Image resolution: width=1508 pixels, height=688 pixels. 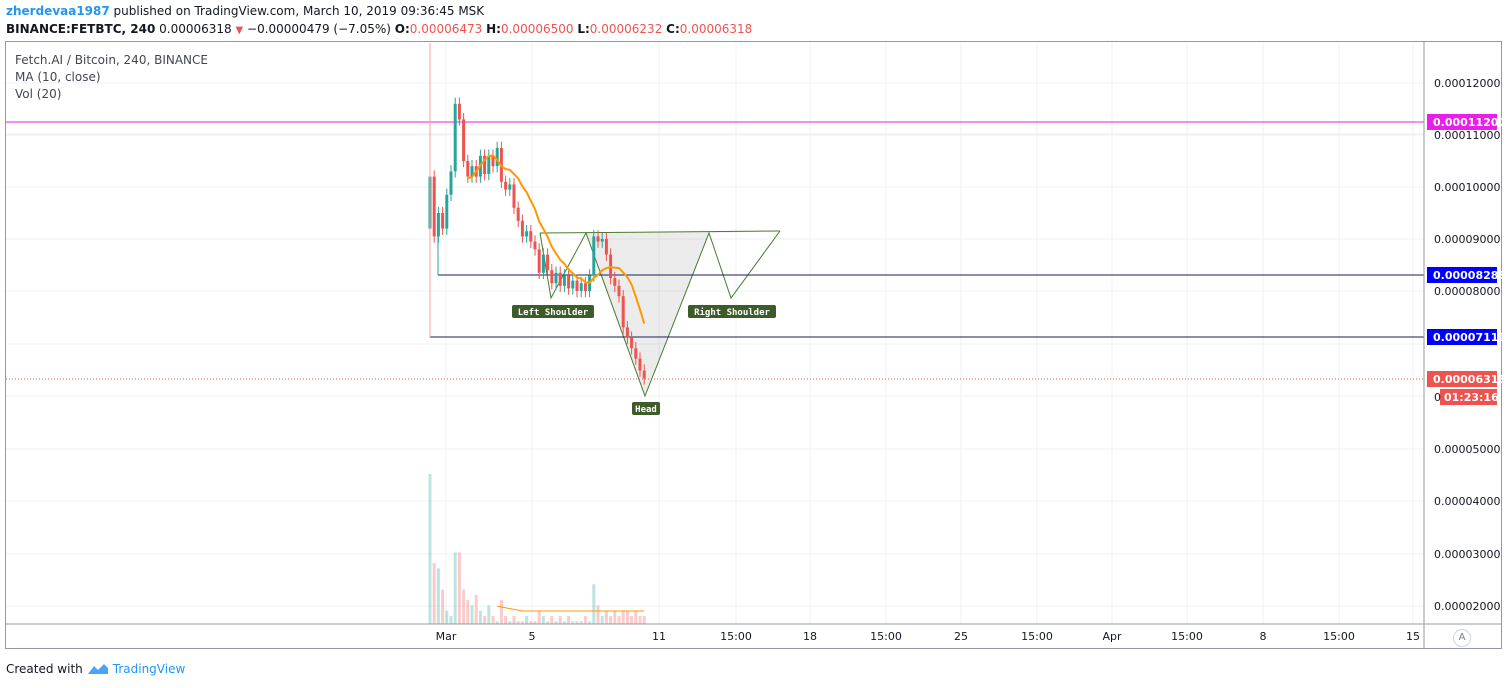 What do you see at coordinates (660, 313) in the screenshot?
I see `pattern-fill` at bounding box center [660, 313].